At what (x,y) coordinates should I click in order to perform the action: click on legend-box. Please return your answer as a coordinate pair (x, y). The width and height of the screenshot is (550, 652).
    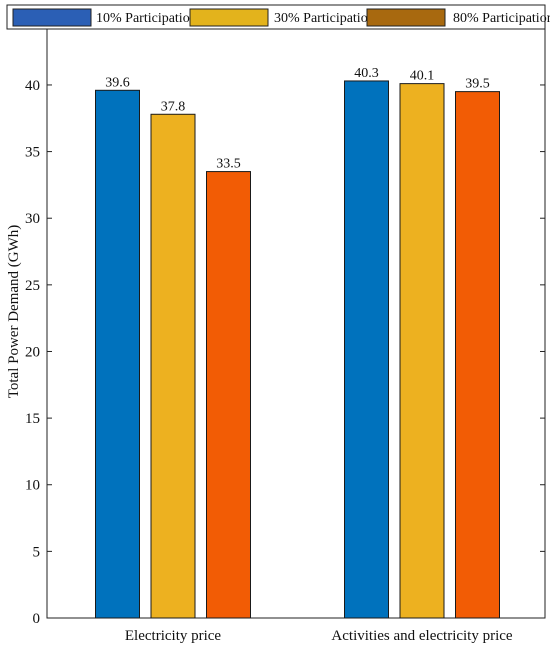
    Looking at the image, I should click on (276, 17).